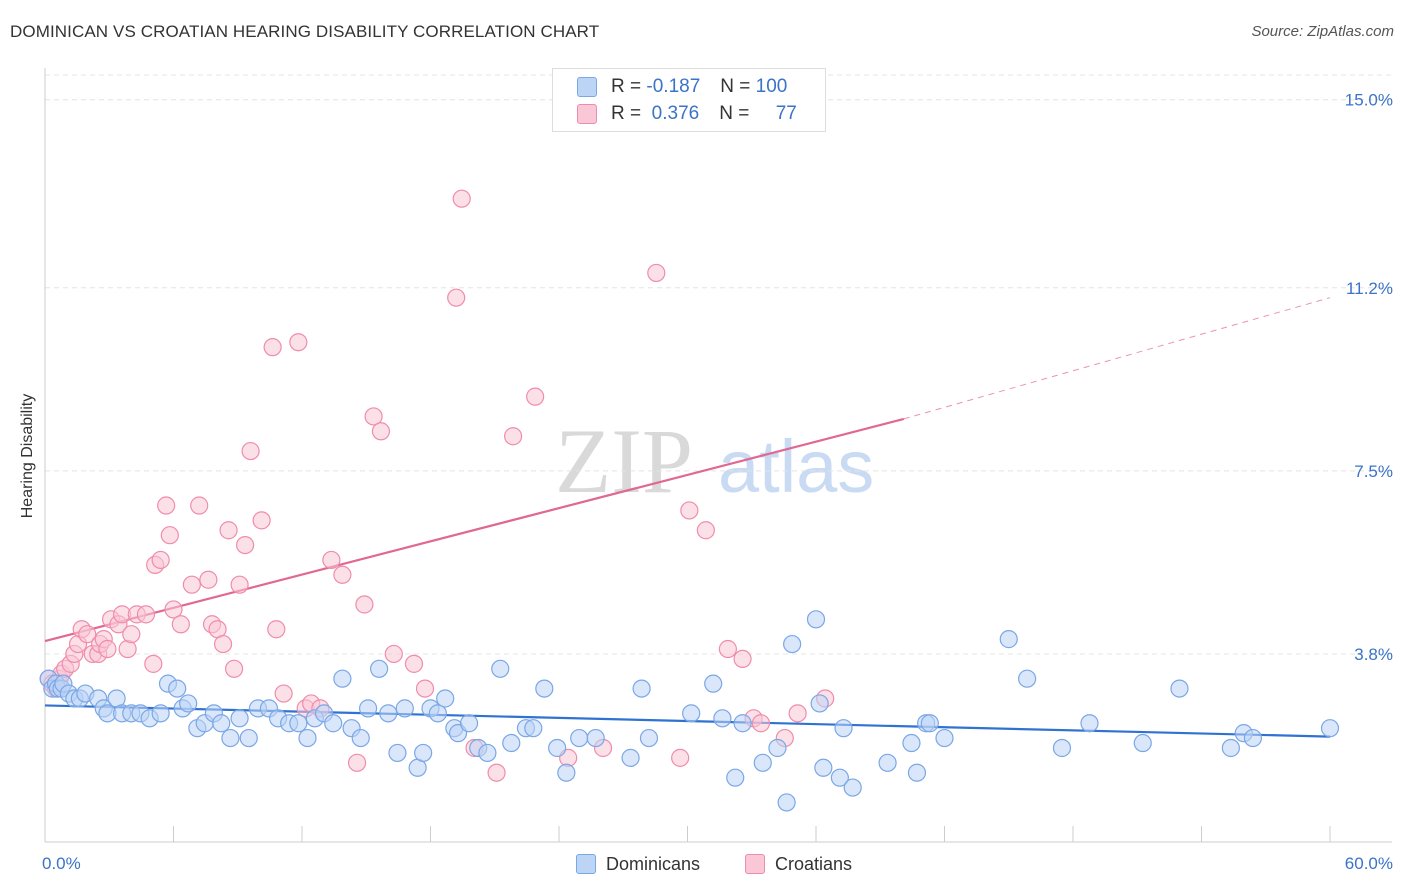  I want to click on source-label: Source: ZipAtlas.com, so click(1322, 31).